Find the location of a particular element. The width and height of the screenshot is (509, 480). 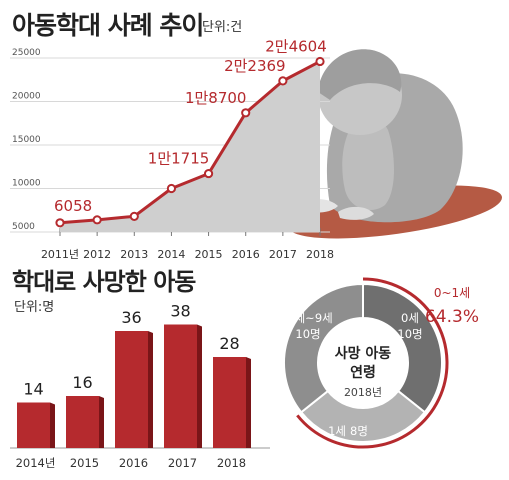

line-x-tick-label: 2013 is located at coordinates (134, 254).